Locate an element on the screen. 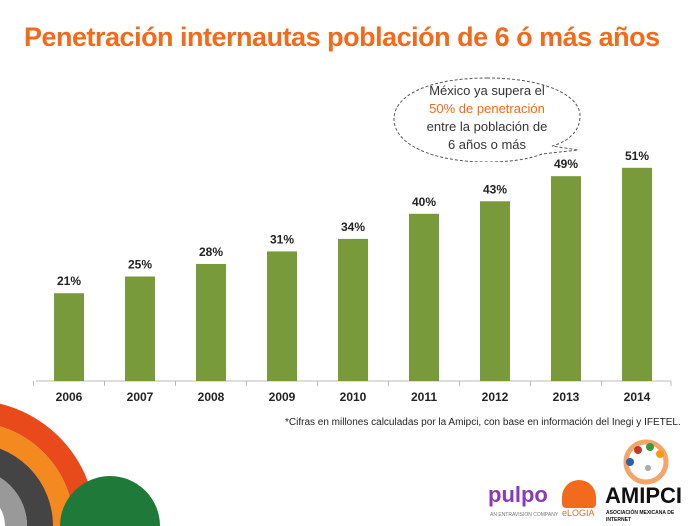 The width and height of the screenshot is (700, 526). callout-bubble is located at coordinates (487, 119).